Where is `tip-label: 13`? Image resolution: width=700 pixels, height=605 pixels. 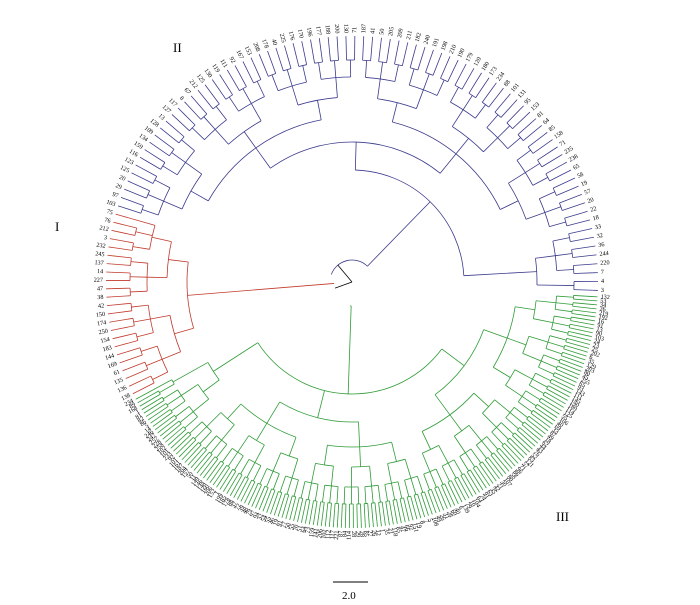 tip-label: 13 is located at coordinates (161, 116).